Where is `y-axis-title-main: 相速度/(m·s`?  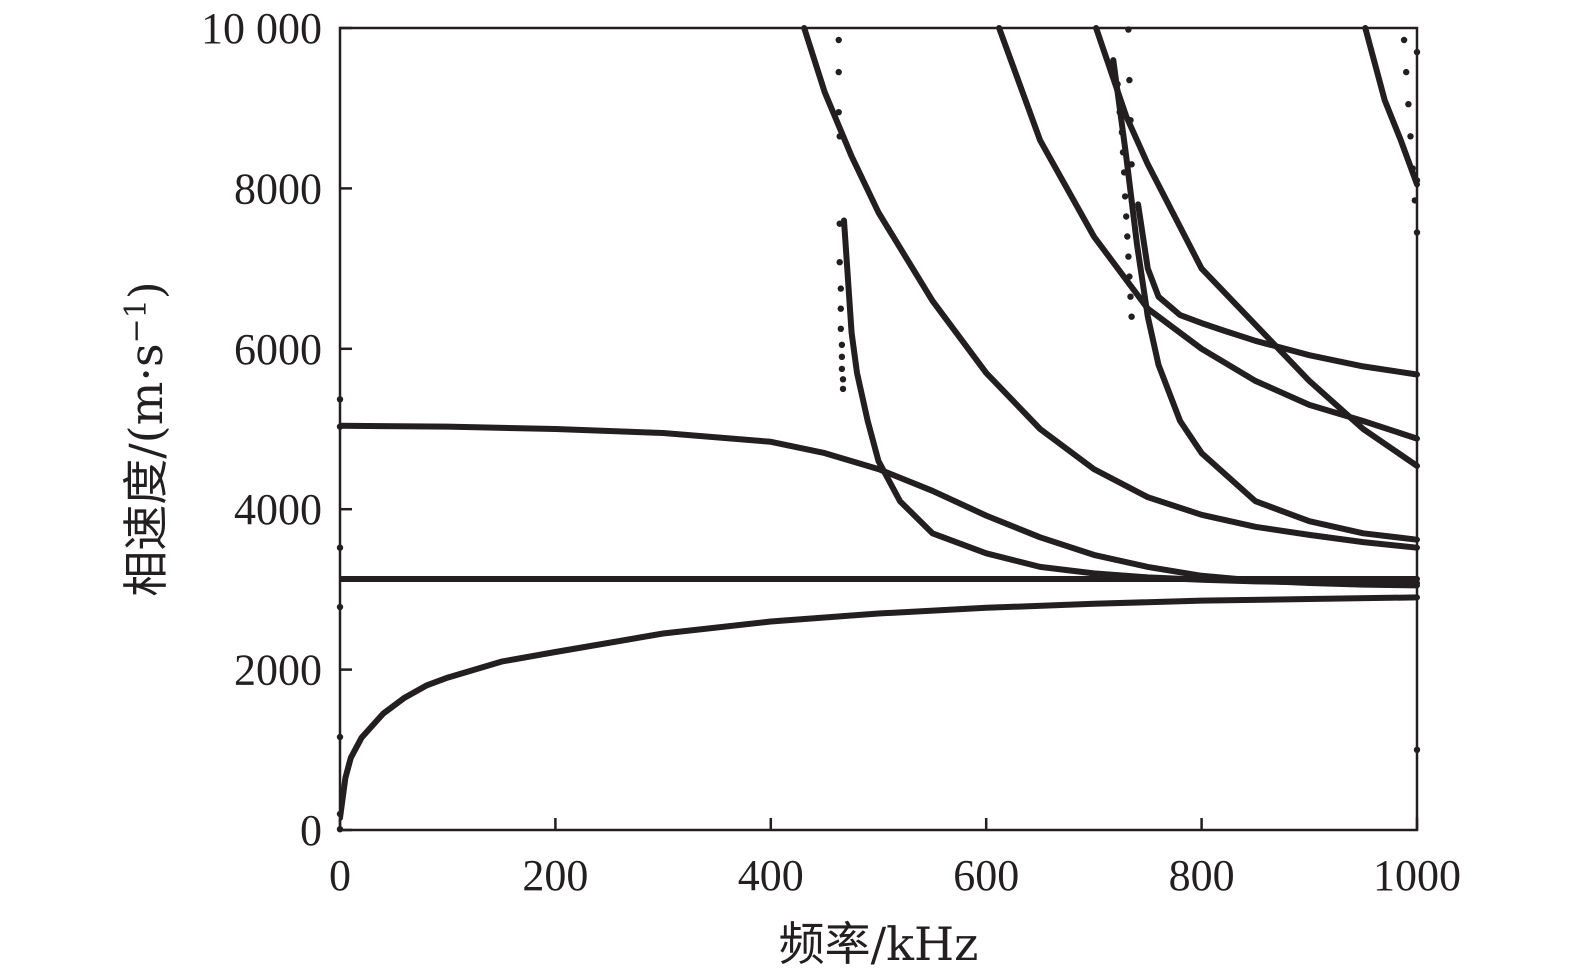 y-axis-title-main: 相速度/(m·s is located at coordinates (146, 469).